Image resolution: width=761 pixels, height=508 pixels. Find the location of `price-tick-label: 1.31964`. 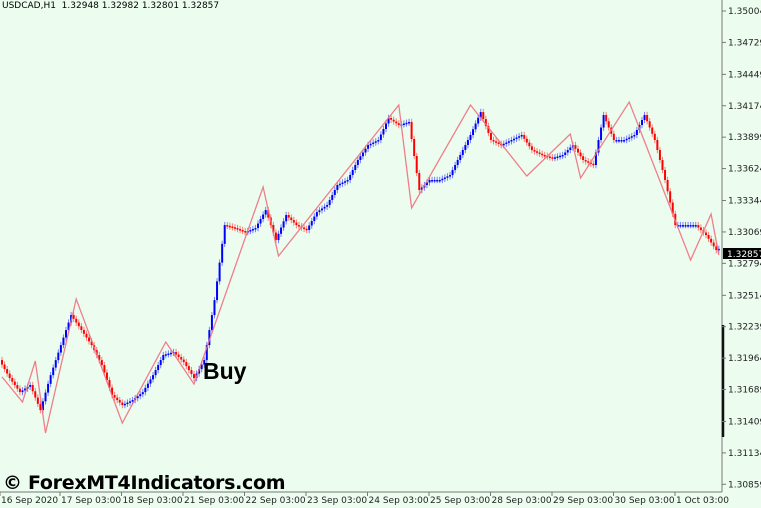

price-tick-label: 1.31964 is located at coordinates (744, 359).